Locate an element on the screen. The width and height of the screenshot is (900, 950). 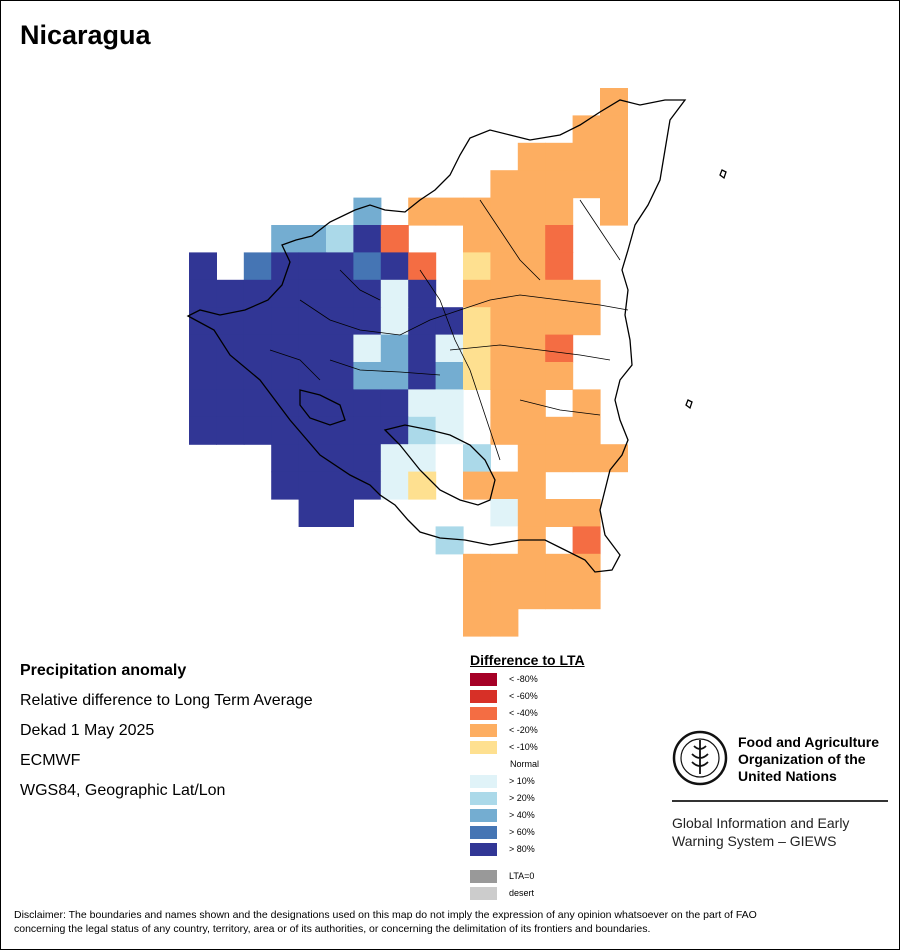
legend-label: LTA=0 is located at coordinates (522, 876).